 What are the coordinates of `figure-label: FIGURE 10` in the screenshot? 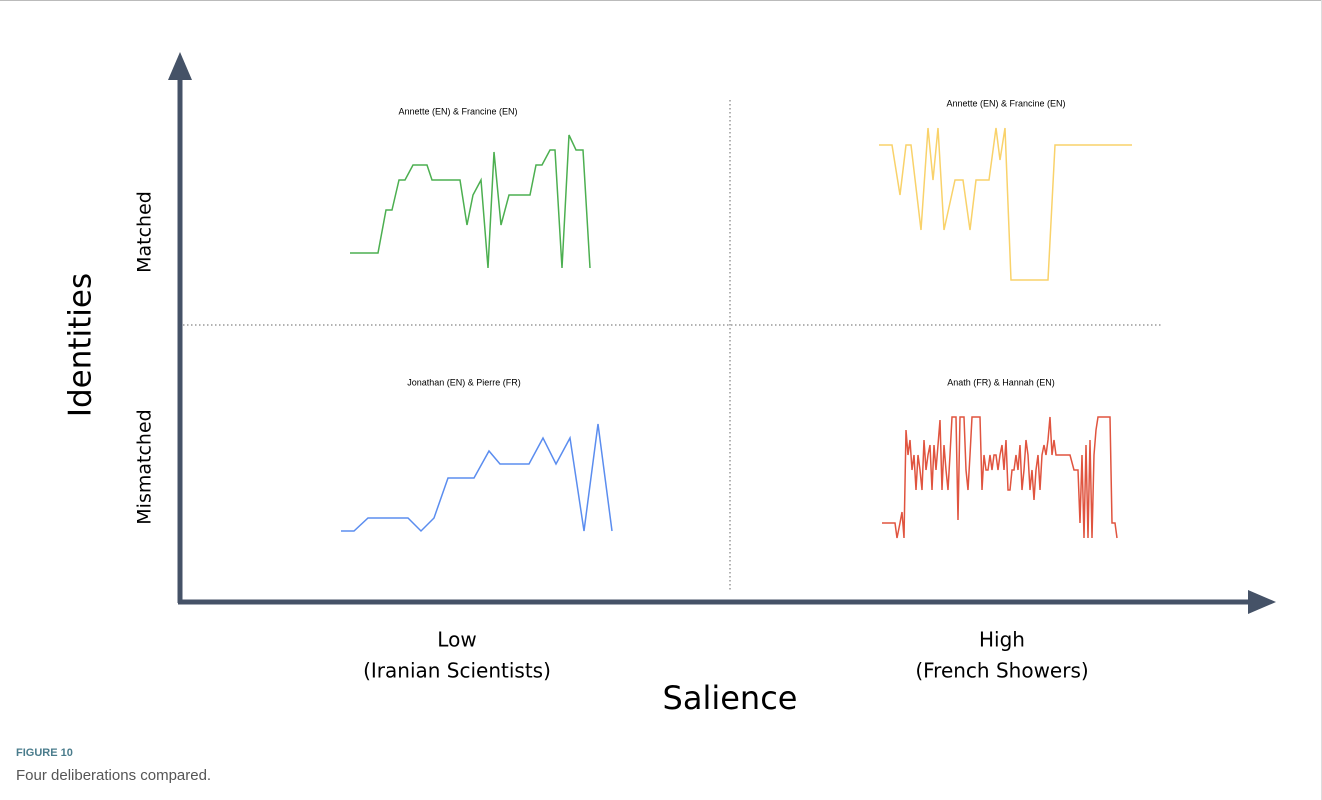 It's located at (44, 753).